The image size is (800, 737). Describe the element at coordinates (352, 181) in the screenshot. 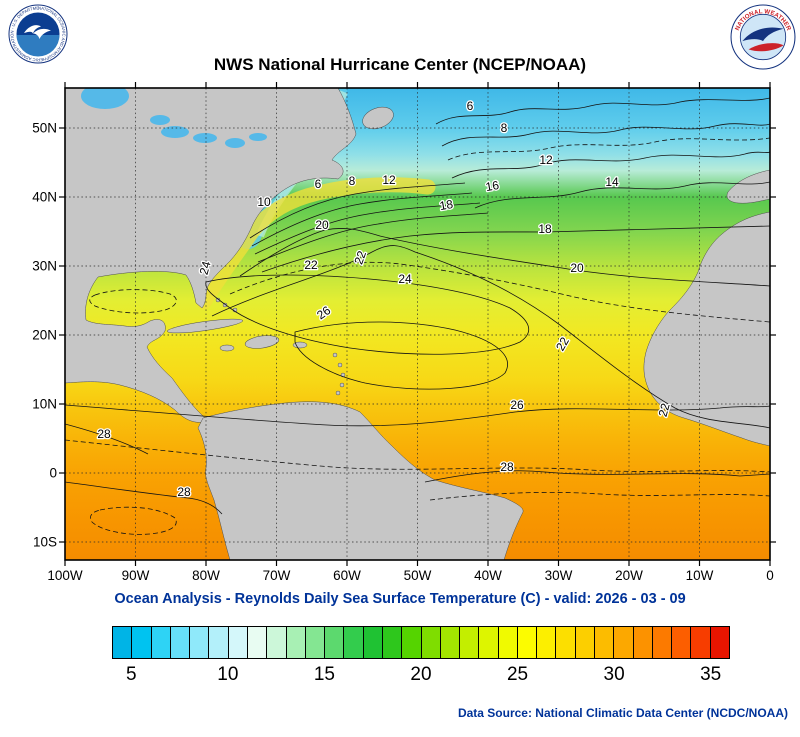

I see `contour-value-label: 8` at that location.